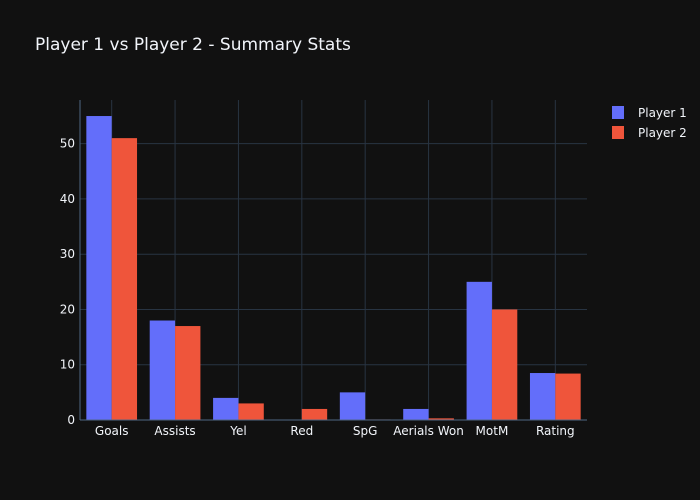  Describe the element at coordinates (99, 268) in the screenshot. I see `bar-1-goals` at that location.